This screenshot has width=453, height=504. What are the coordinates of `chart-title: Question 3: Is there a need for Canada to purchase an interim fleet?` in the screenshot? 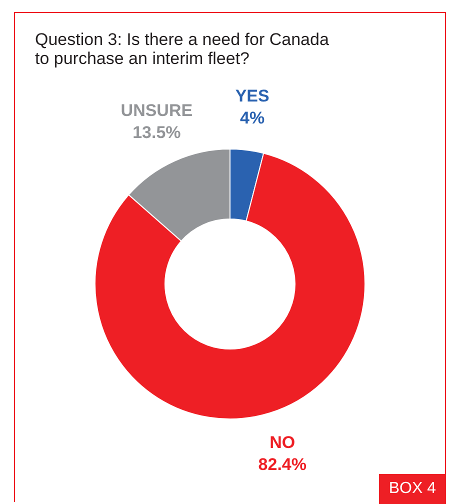 It's located at (182, 49).